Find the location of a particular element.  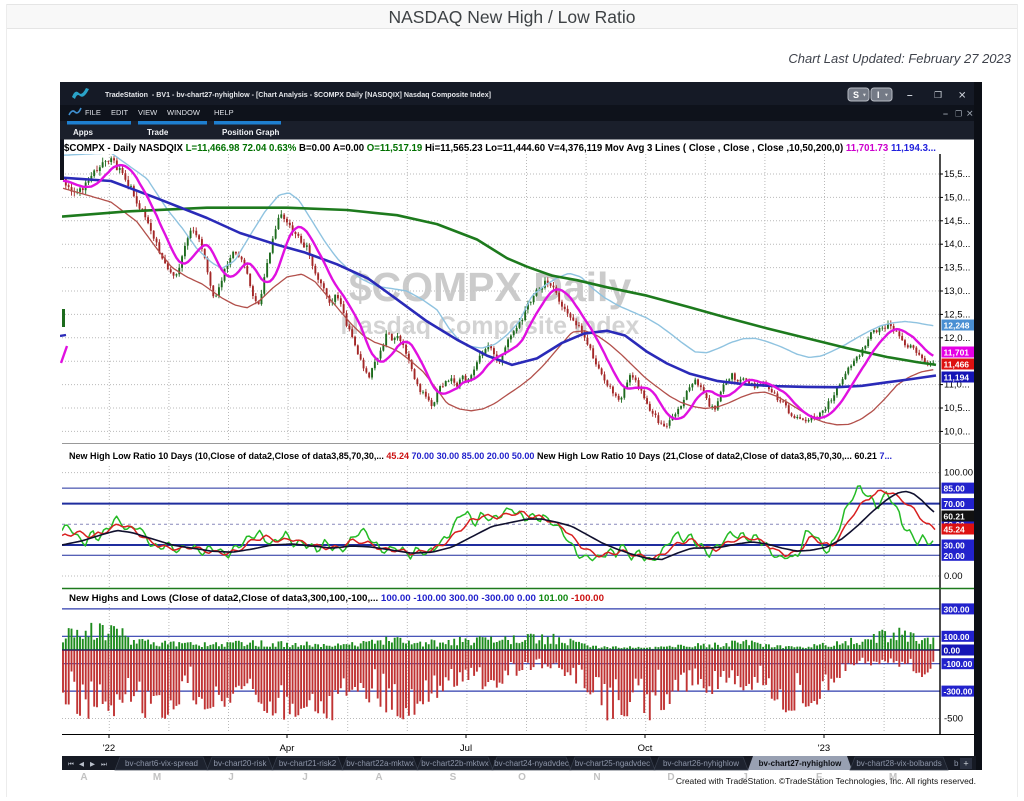

svg-text: $COMPX Daily is located at coordinates (490, 287).